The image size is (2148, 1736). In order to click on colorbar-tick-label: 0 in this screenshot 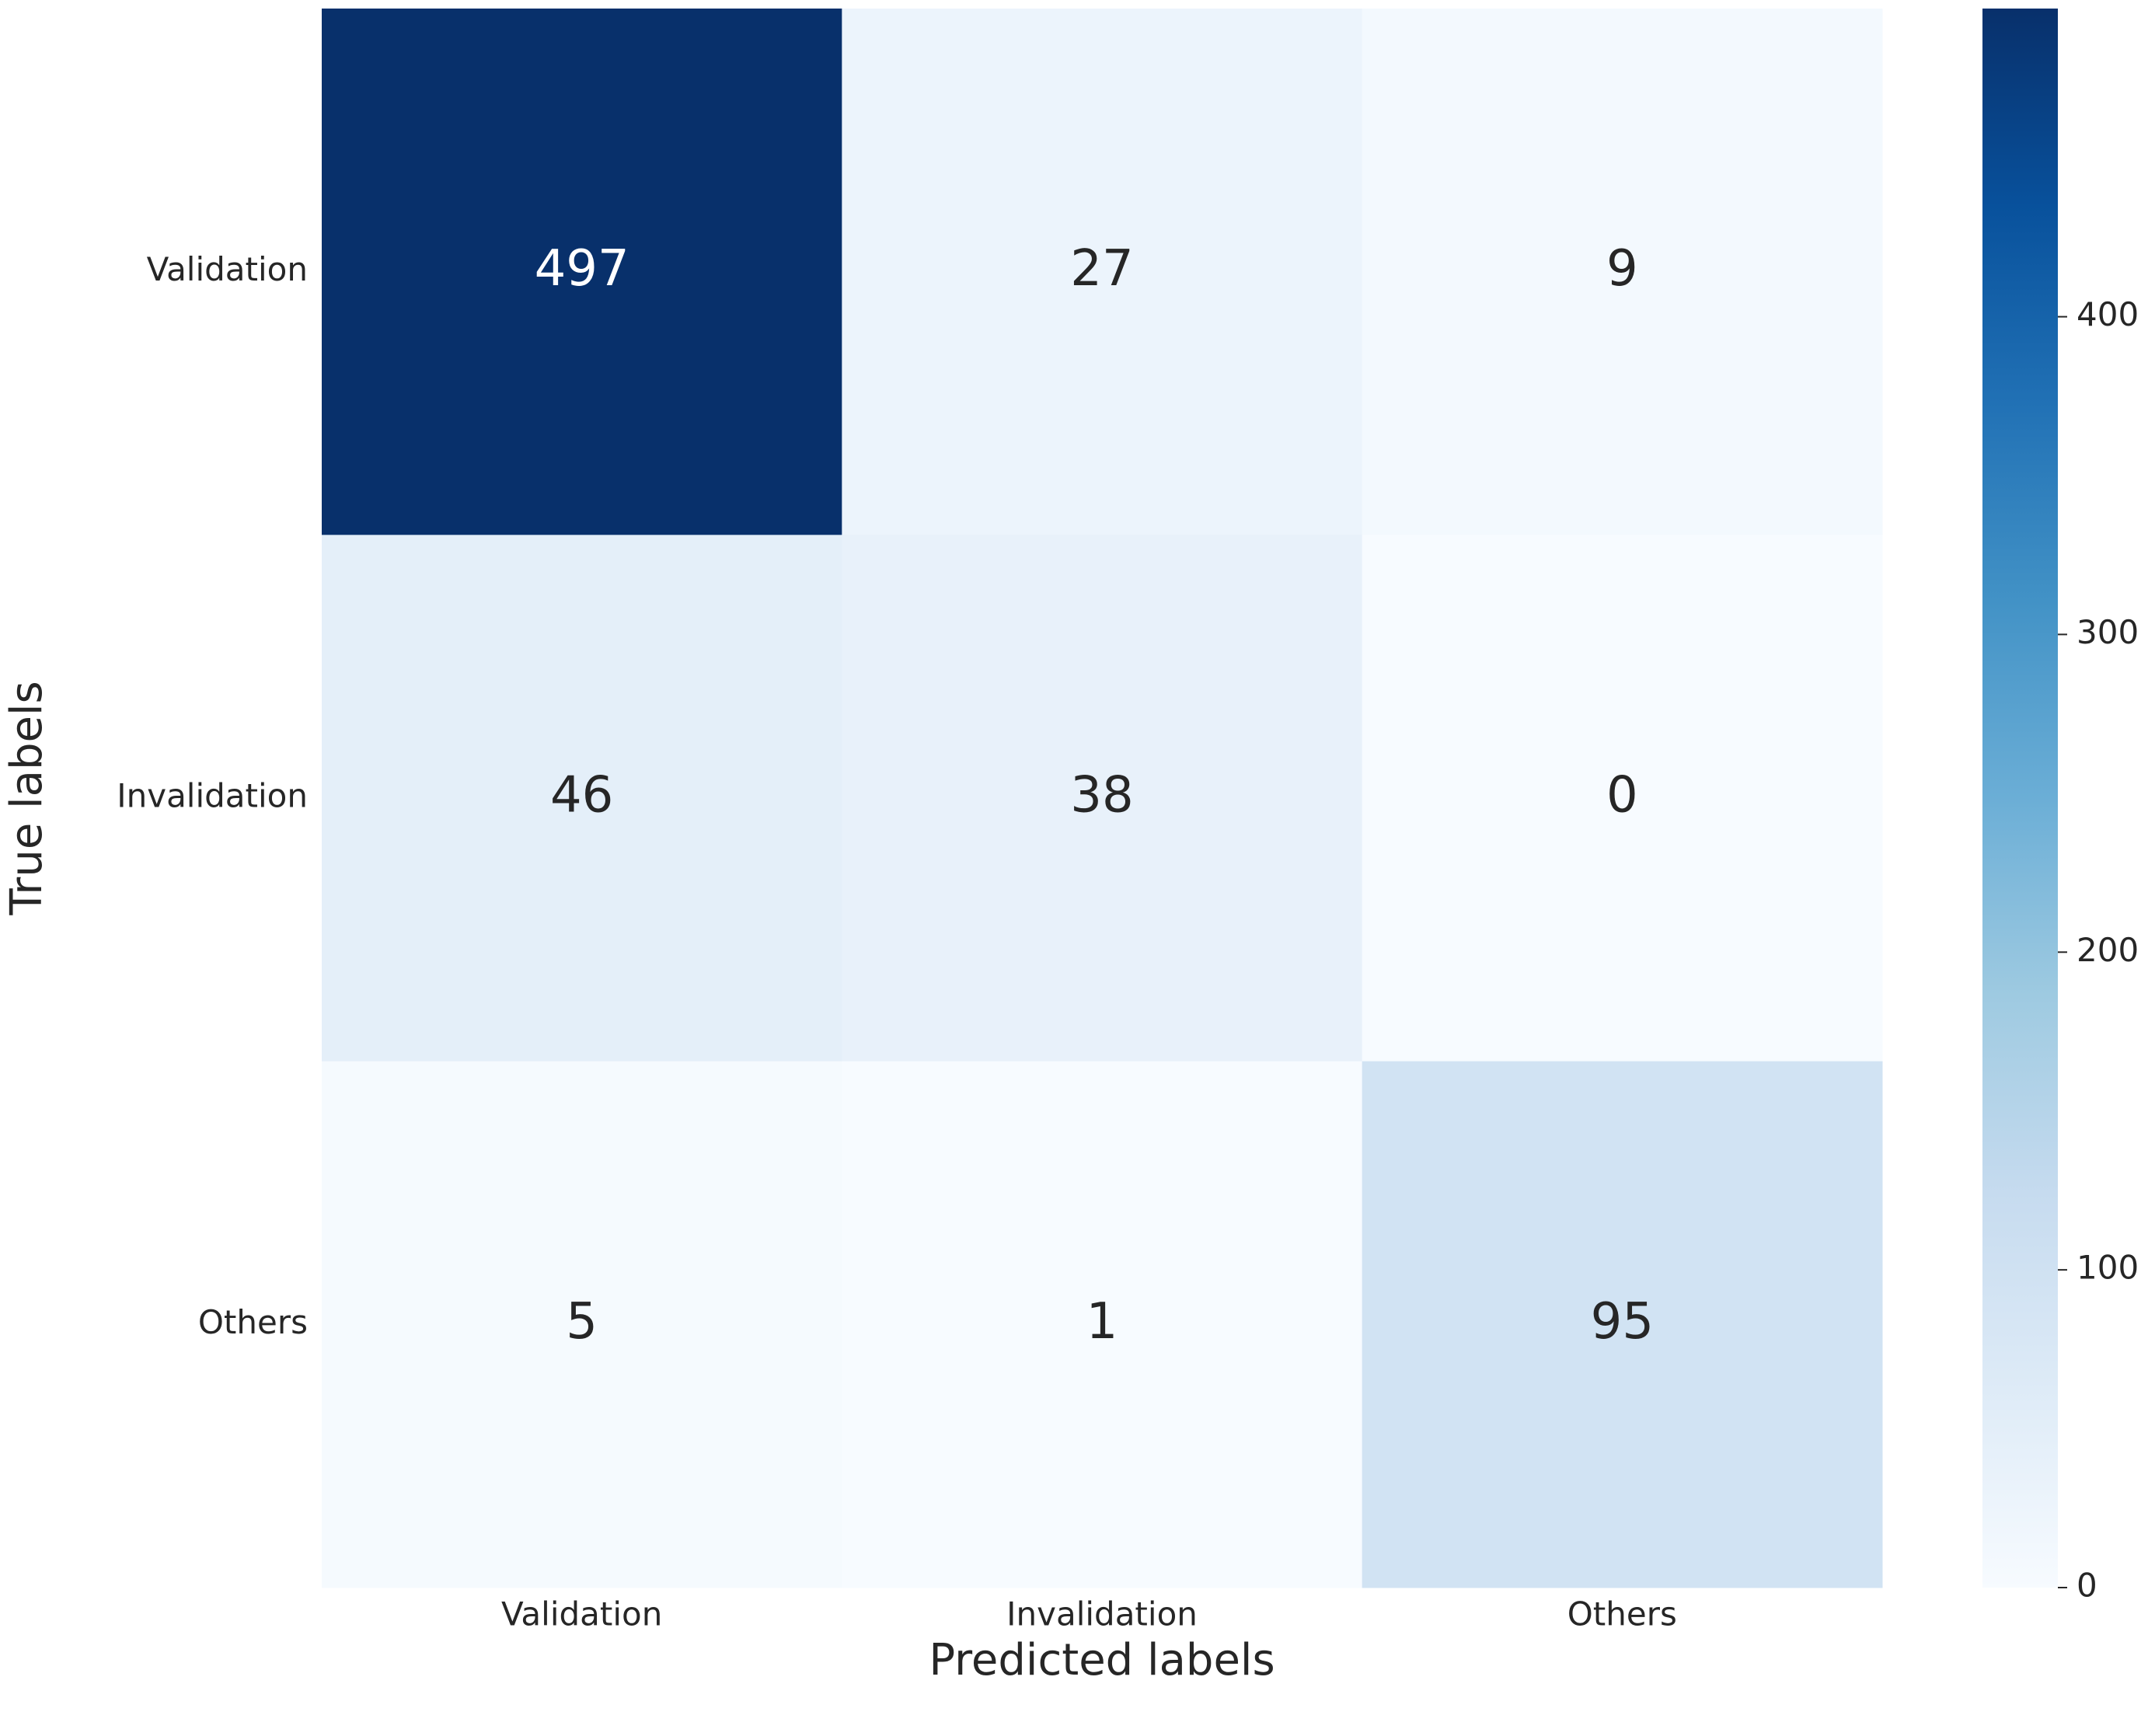, I will do `click(2087, 1586)`.